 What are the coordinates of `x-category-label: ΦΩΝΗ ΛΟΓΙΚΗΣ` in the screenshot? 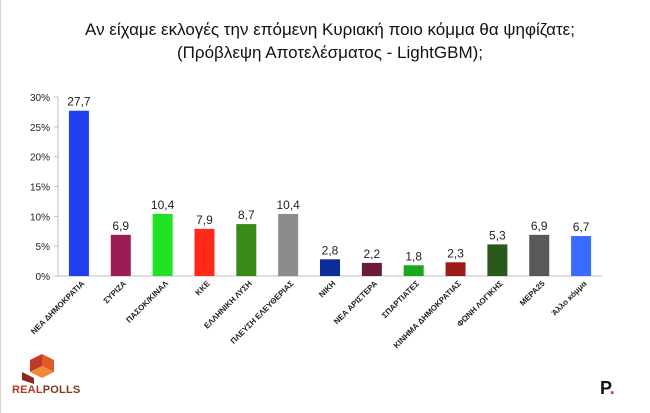 It's located at (480, 304).